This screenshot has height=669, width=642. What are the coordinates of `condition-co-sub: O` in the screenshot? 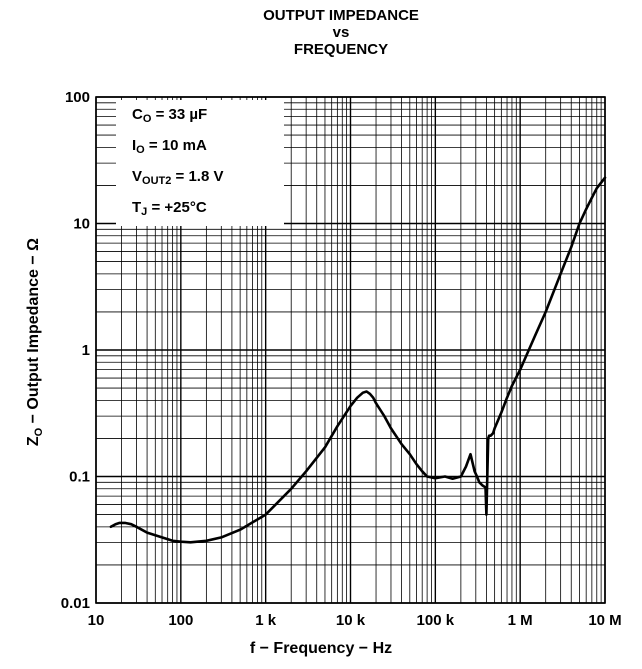 It's located at (147, 119).